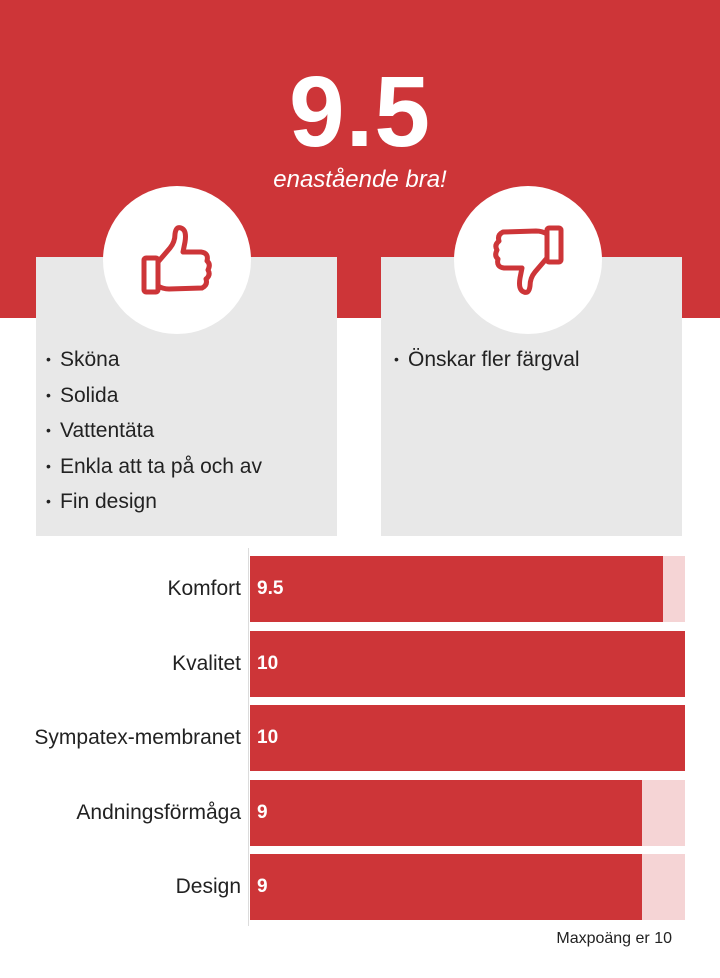 The height and width of the screenshot is (978, 720). Describe the element at coordinates (248, 737) in the screenshot. I see `chart-axis-line` at that location.